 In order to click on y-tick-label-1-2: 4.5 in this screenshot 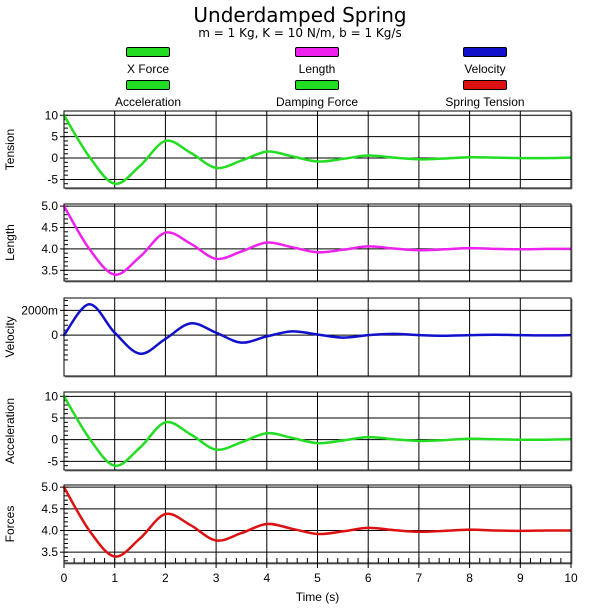, I will do `click(49, 228)`.